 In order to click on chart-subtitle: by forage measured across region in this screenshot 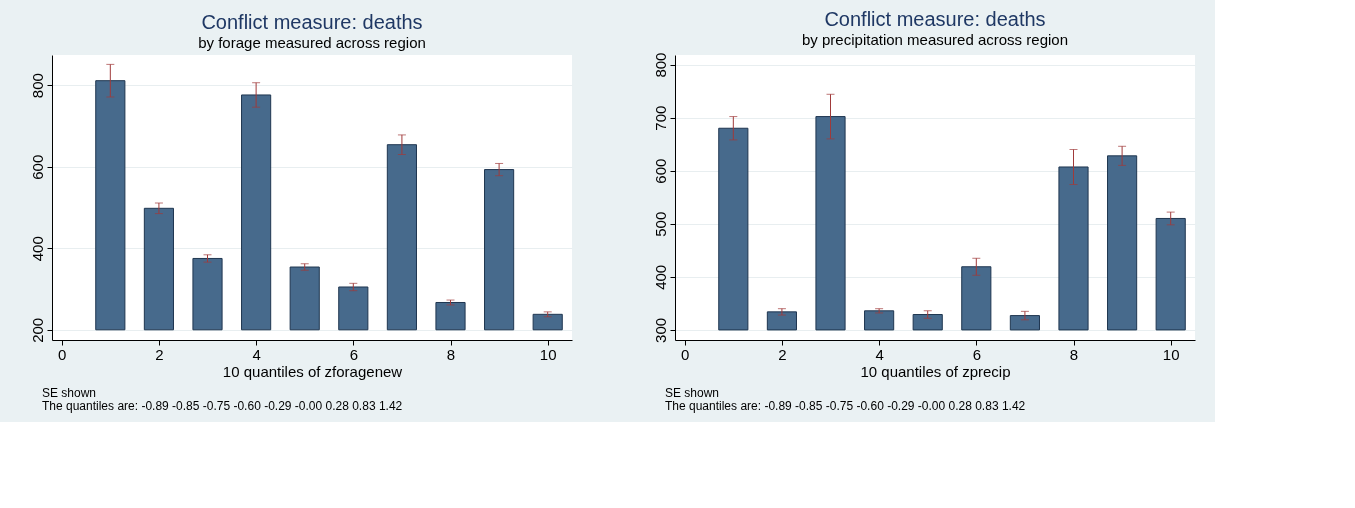, I will do `click(312, 42)`.